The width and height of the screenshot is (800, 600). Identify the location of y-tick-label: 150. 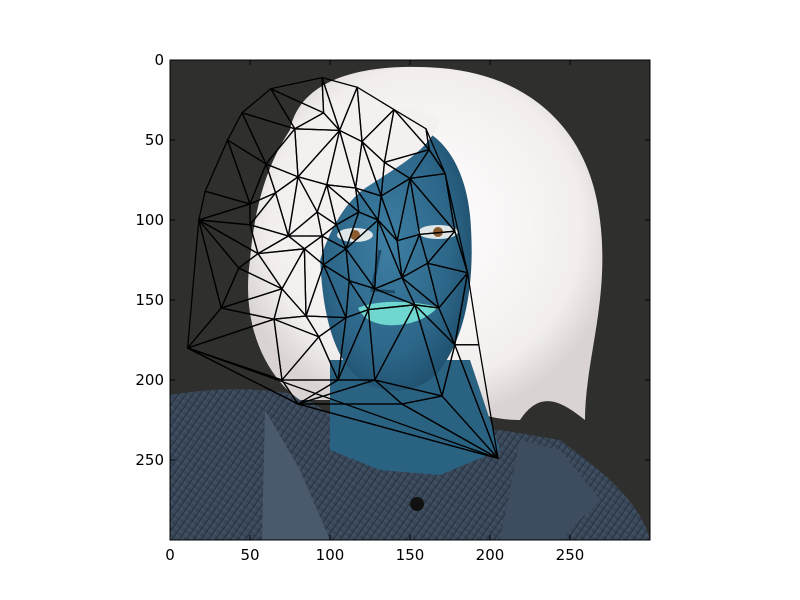
(149, 300).